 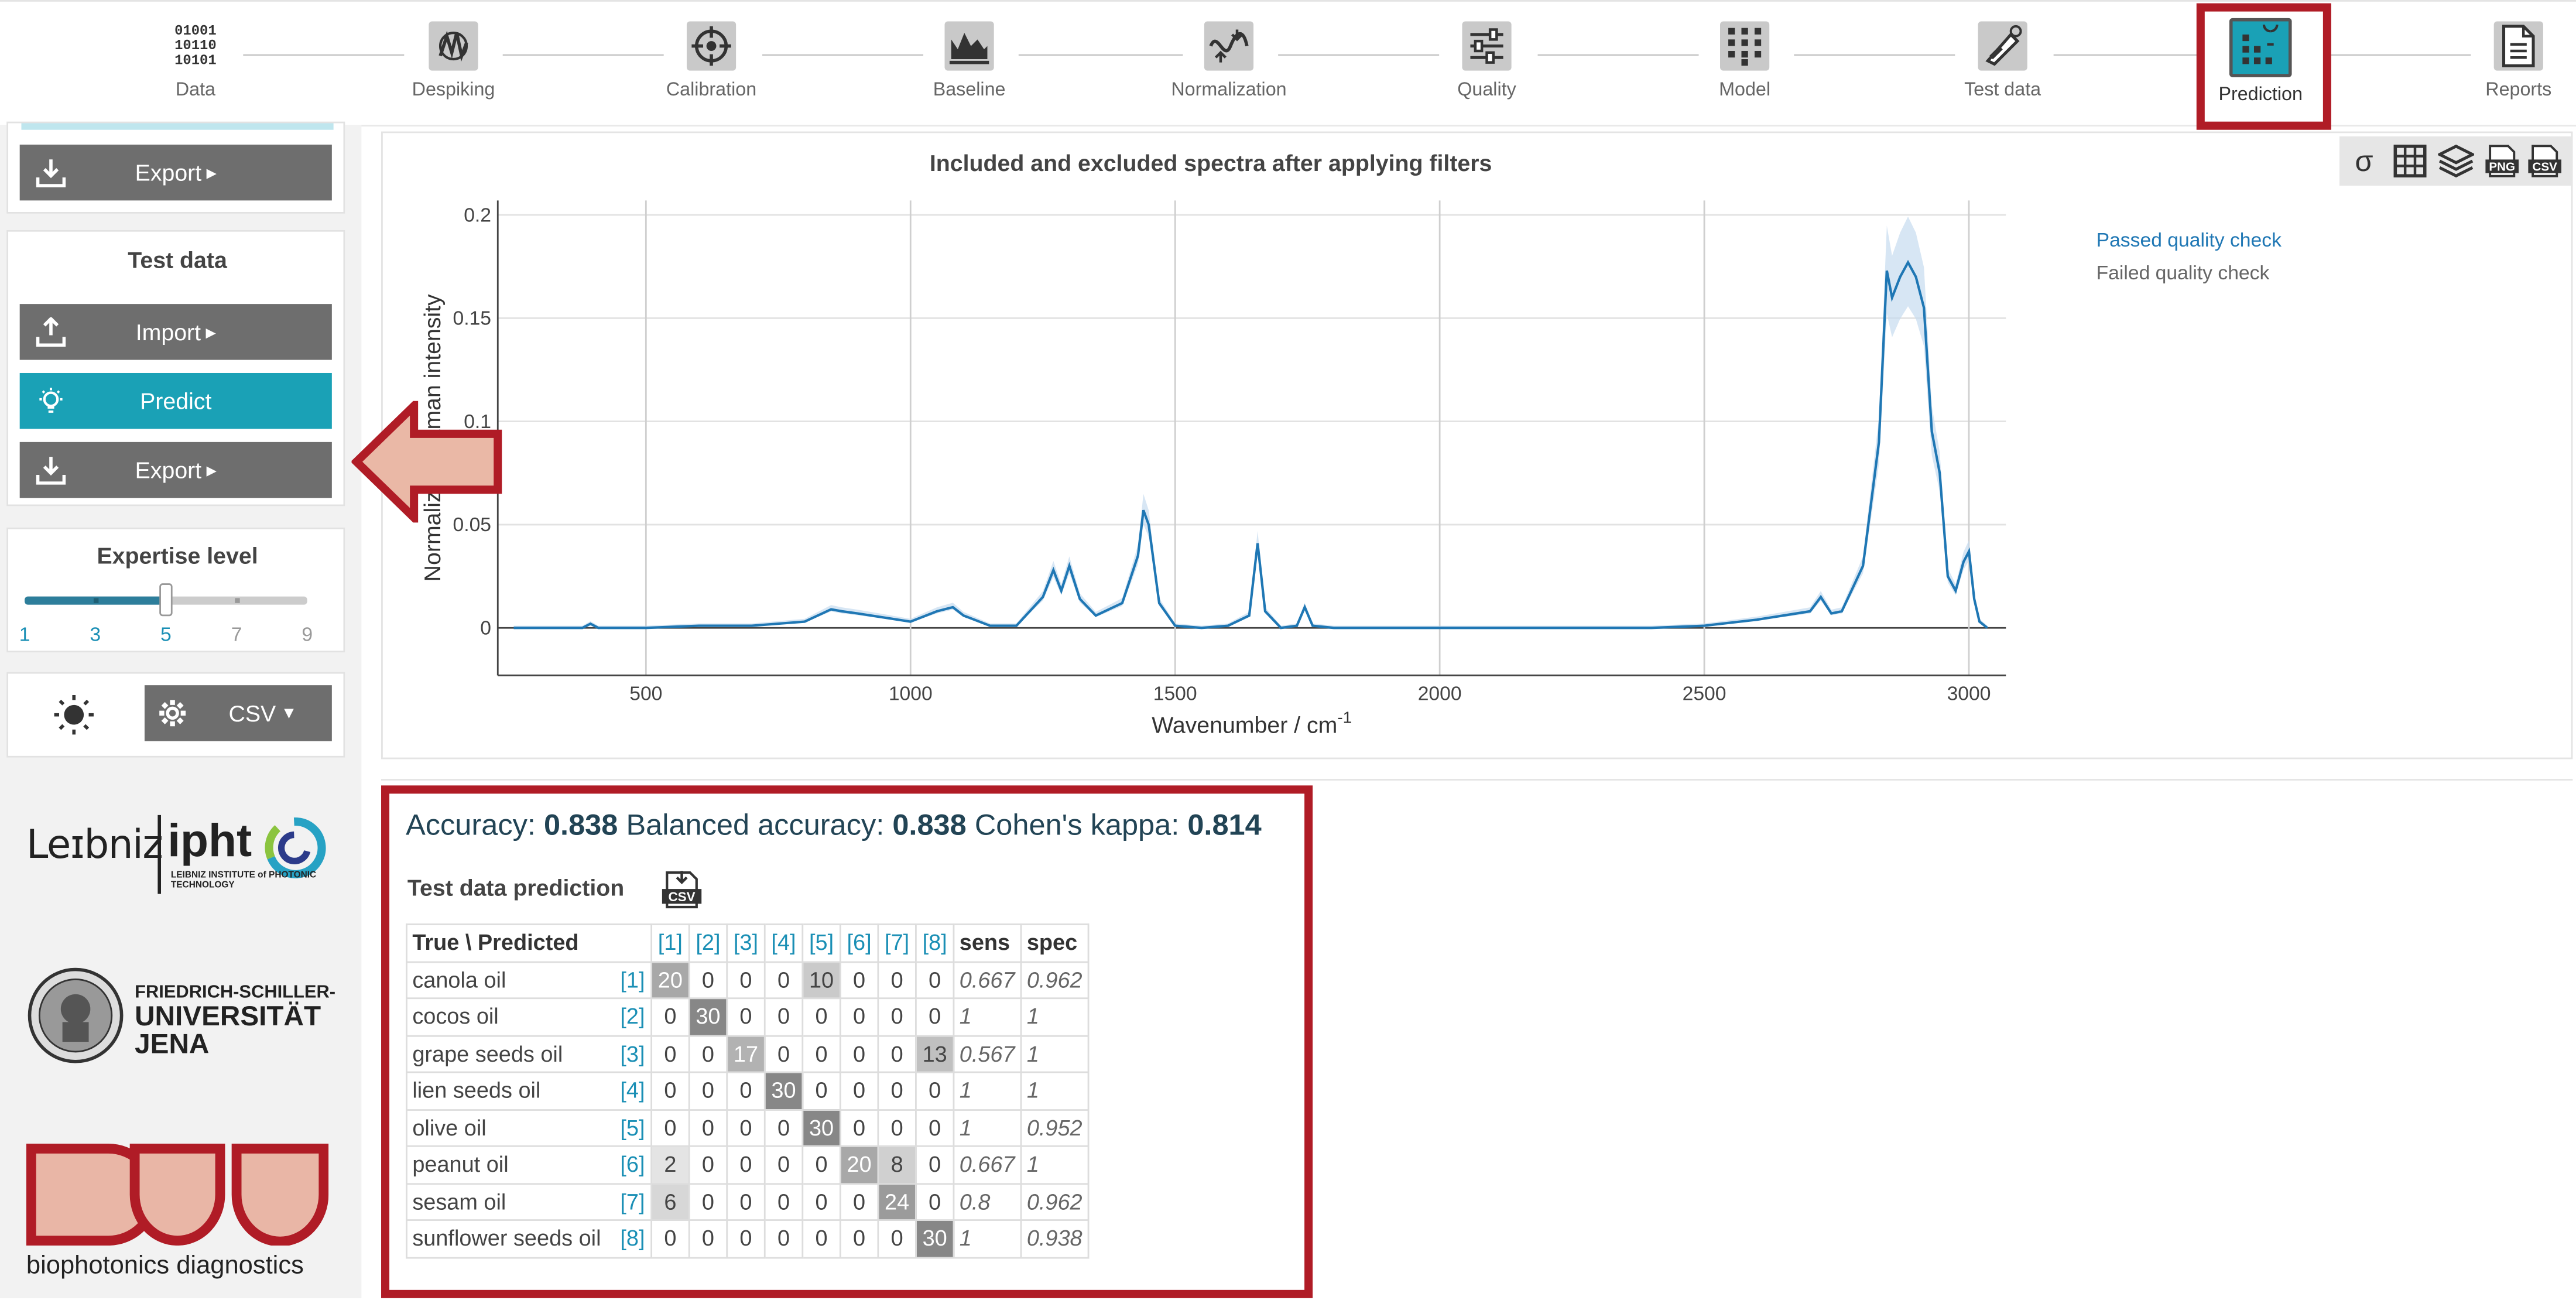 I want to click on column-index: [1], so click(x=670, y=942).